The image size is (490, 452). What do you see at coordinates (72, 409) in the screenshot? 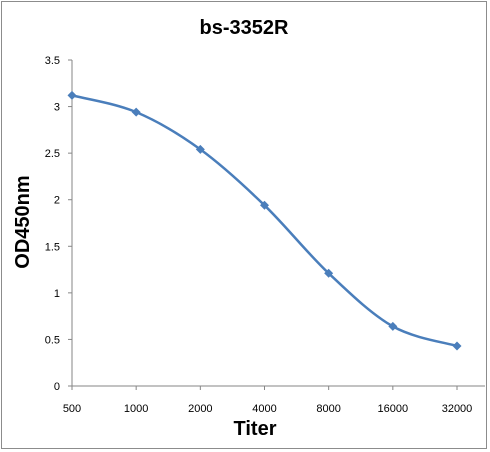
I see `x-tick-label: 500` at bounding box center [72, 409].